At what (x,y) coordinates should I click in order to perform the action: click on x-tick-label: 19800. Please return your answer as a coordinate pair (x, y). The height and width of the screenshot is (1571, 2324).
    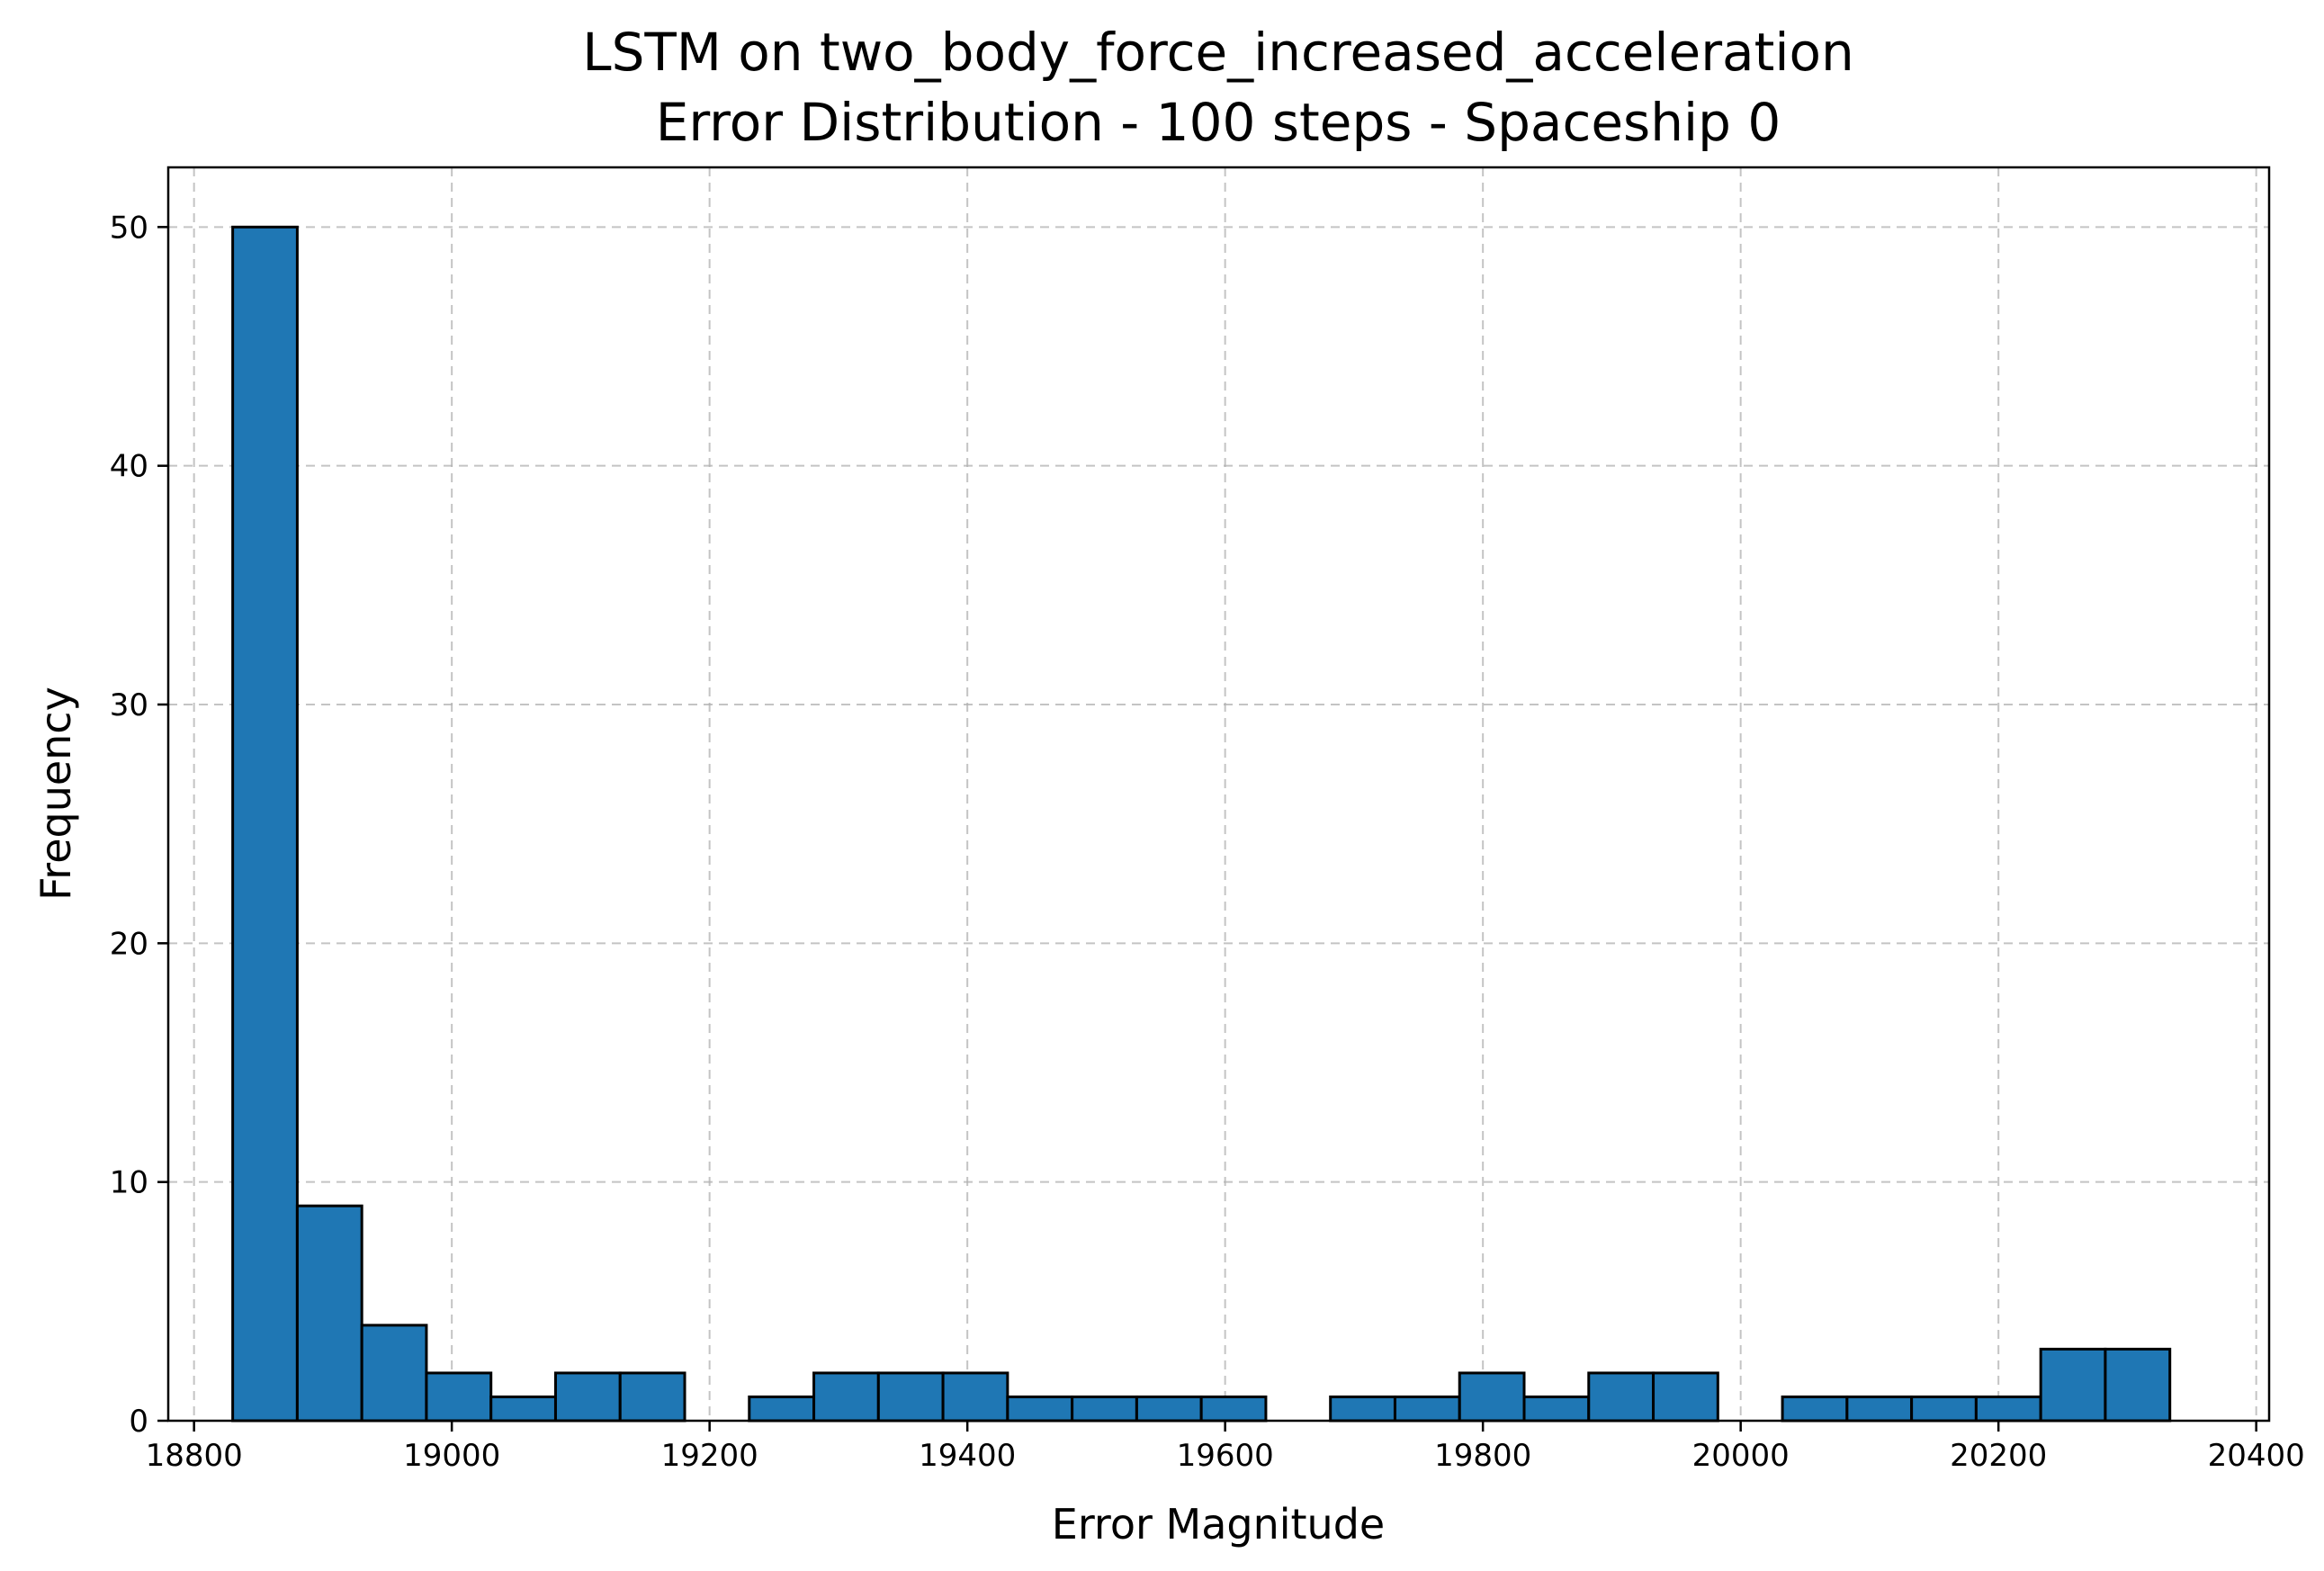
    Looking at the image, I should click on (1483, 1456).